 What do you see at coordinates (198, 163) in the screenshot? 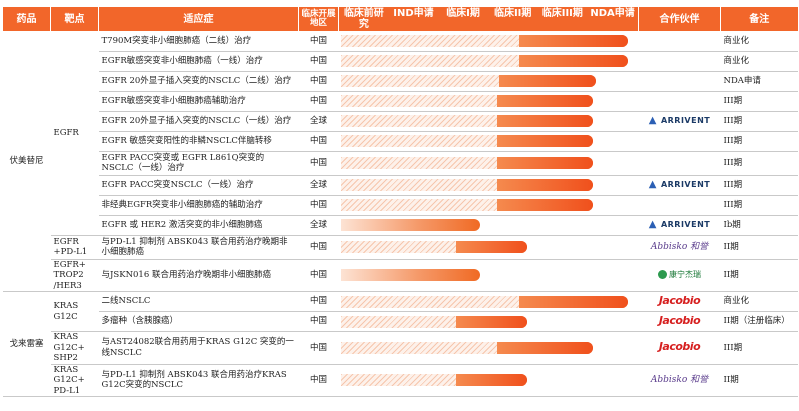
I see `indication: EGFR PACC突变或 EGFR L861Q突变的NSCLC（一线）治疗` at bounding box center [198, 163].